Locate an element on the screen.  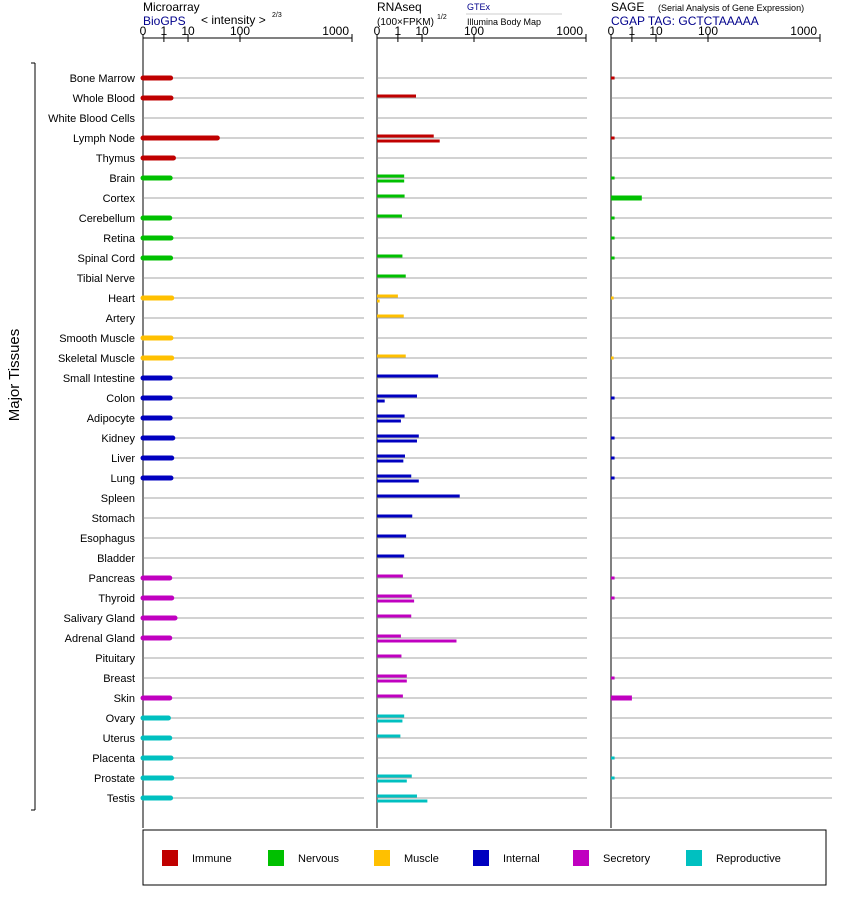
legend-swatch-immune is located at coordinates (170, 858).